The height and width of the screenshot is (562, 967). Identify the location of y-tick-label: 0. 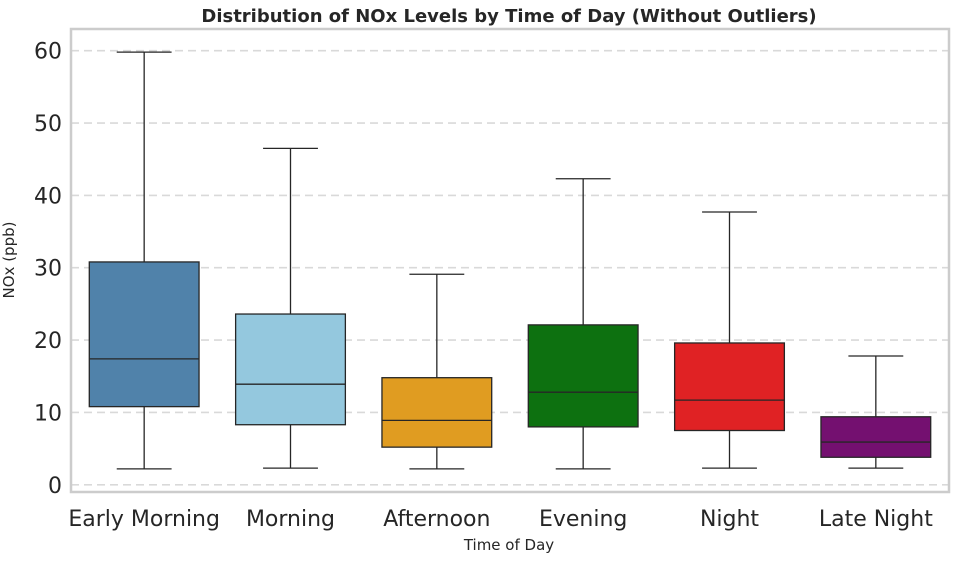
(55, 486).